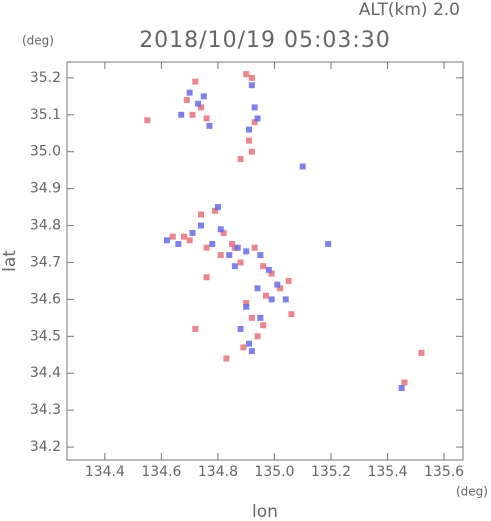 The height and width of the screenshot is (521, 491). Describe the element at coordinates (265, 511) in the screenshot. I see `x-axis-label: lon` at that location.